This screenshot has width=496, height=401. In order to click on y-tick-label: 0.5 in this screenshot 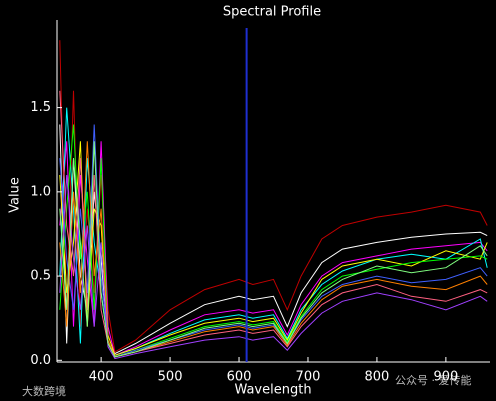, I will do `click(40, 276)`.